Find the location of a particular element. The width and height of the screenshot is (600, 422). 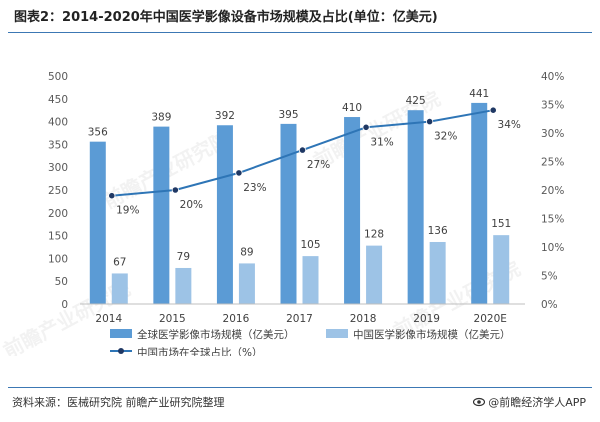

legend-marker is located at coordinates (121, 351).